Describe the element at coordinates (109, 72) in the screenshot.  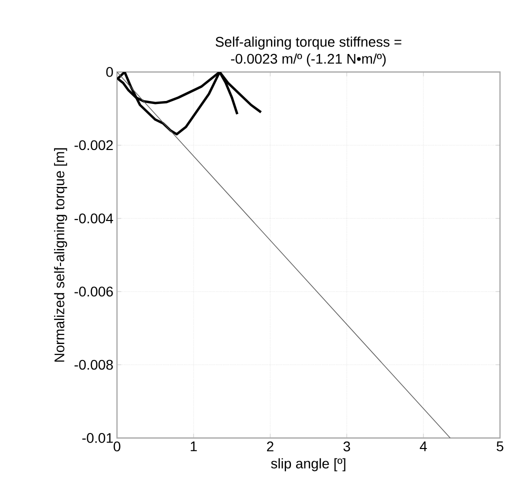
I see `y-tick-label: 0` at that location.